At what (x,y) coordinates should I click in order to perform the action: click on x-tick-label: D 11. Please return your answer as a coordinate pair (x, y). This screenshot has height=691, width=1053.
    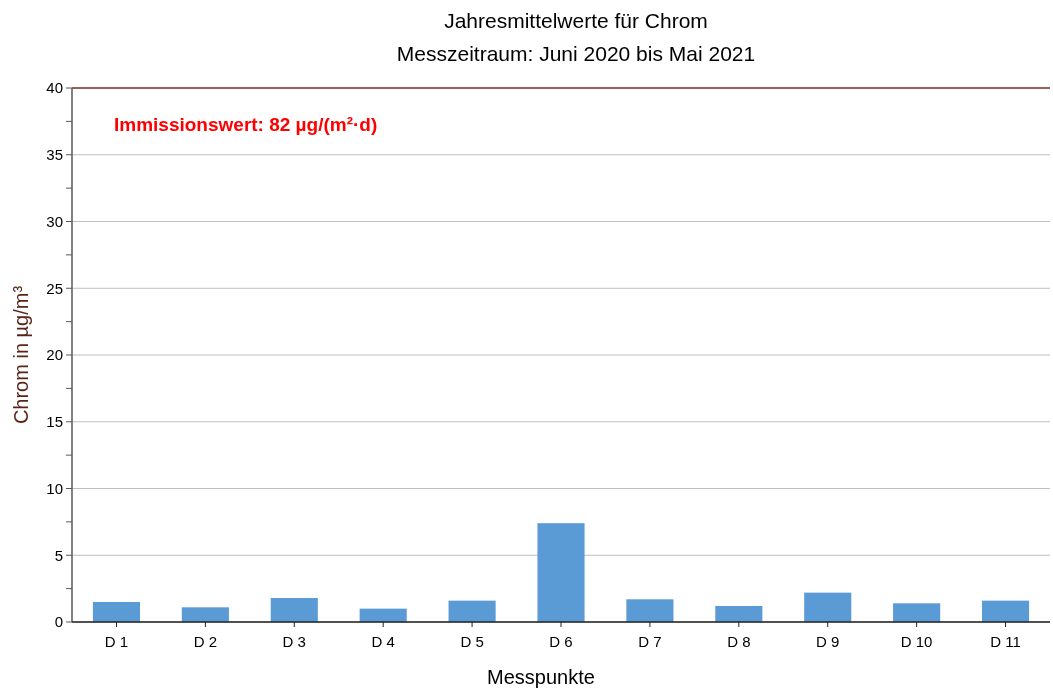
    Looking at the image, I should click on (1005, 641).